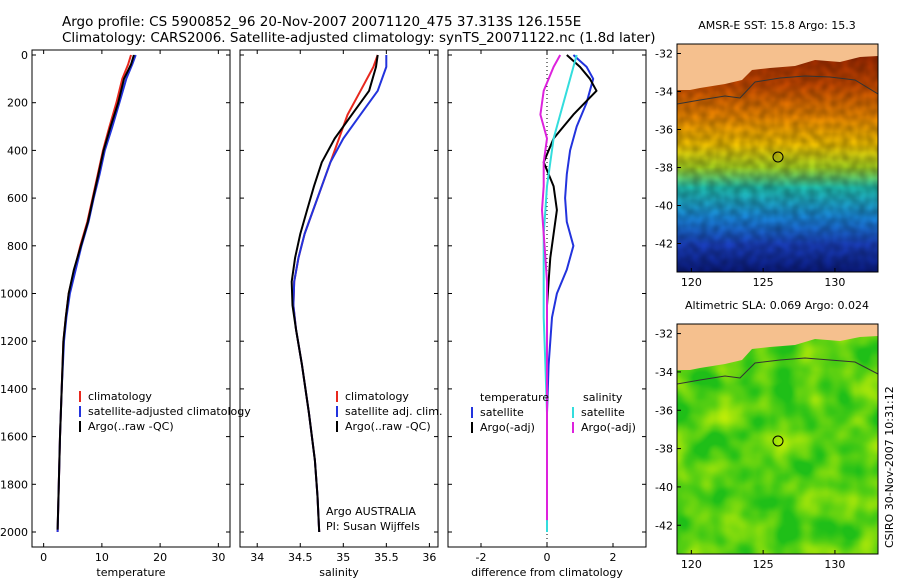 Image resolution: width=900 pixels, height=580 pixels. I want to click on sst_map-xtick-label: 120, so click(691, 282).